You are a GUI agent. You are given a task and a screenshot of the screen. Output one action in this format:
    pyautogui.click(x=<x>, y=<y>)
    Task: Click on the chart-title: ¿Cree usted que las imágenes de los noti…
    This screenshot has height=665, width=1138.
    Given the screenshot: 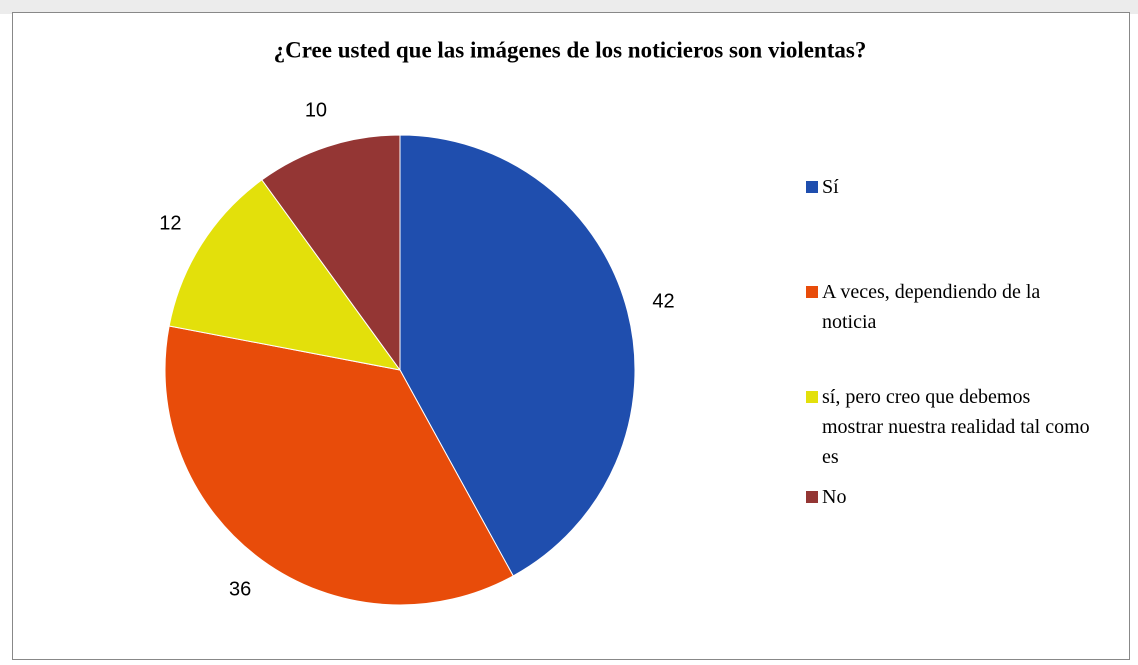 What is the action you would take?
    pyautogui.click(x=570, y=49)
    